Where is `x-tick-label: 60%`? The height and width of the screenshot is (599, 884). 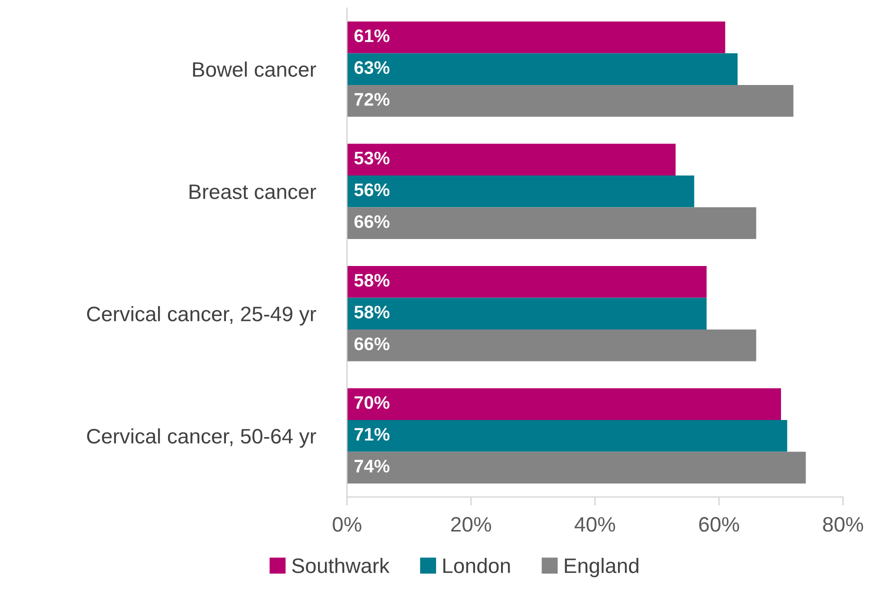
x-tick-label: 60% is located at coordinates (719, 524).